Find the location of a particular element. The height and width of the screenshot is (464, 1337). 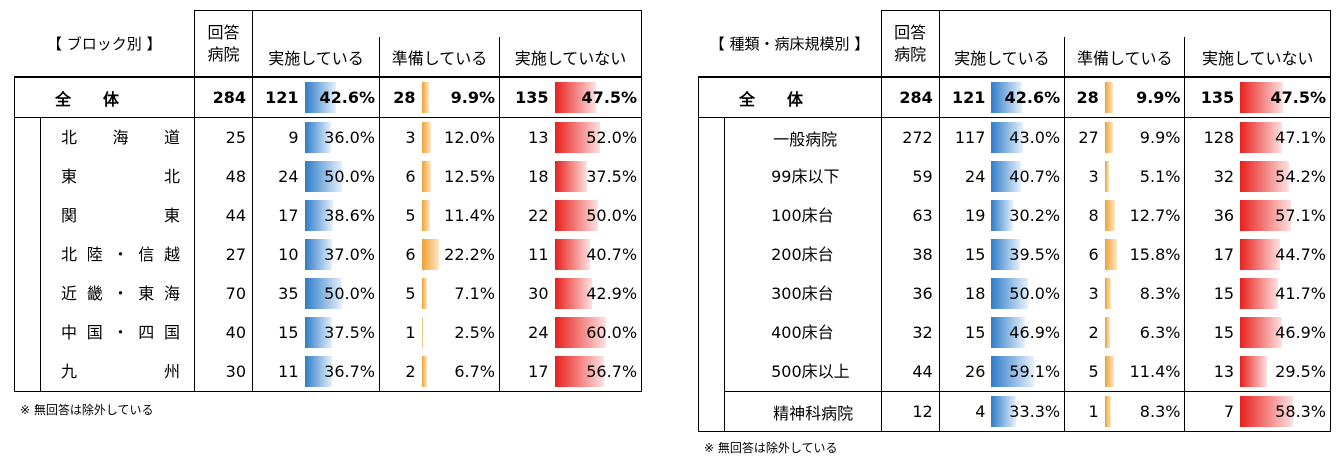

right-row-0-not-pct-label: 47.1% is located at coordinates (1300, 137).